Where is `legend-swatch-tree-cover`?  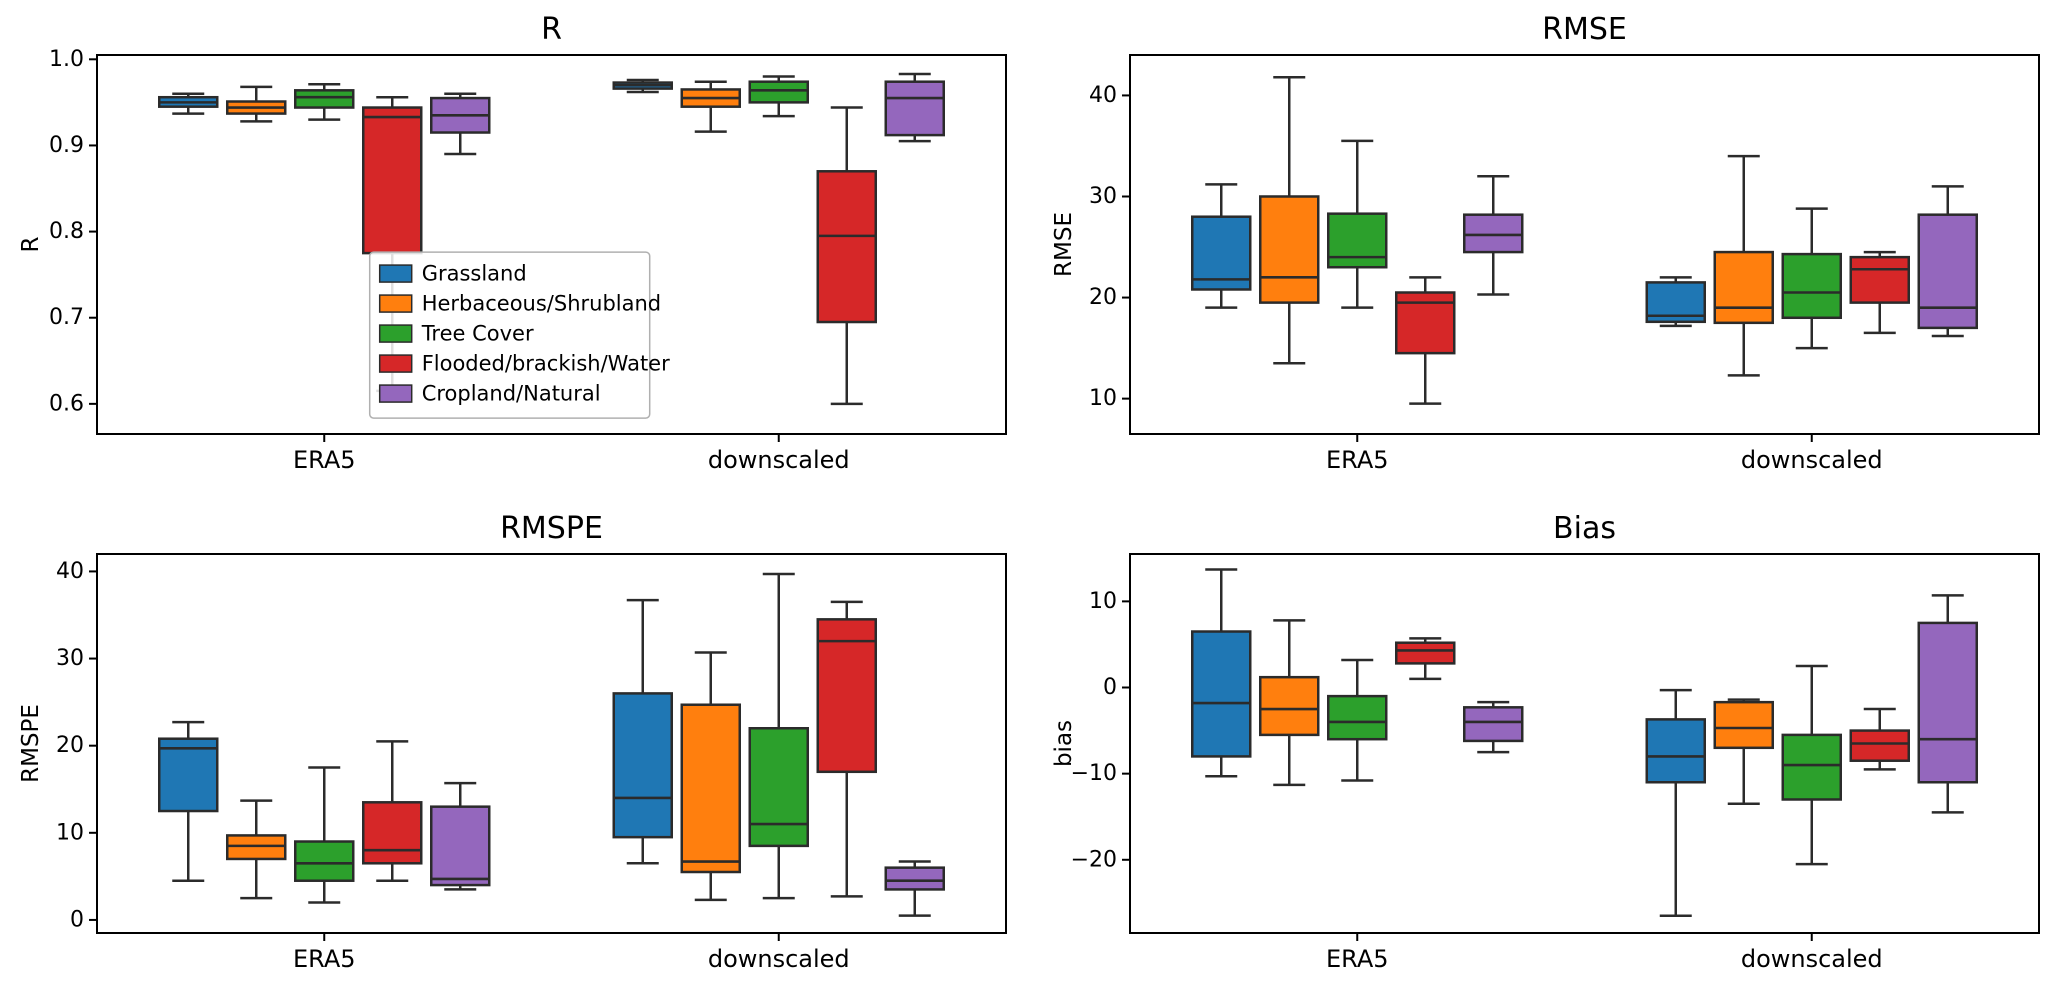
legend-swatch-tree-cover is located at coordinates (395, 333).